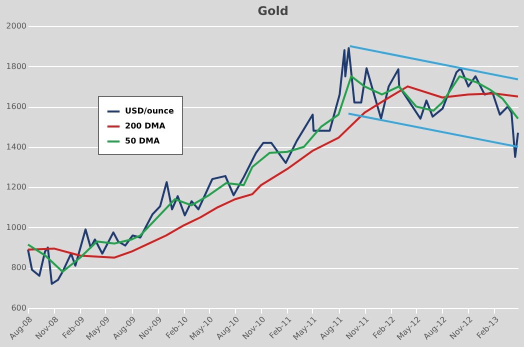 The height and width of the screenshot is (347, 524). Describe the element at coordinates (16, 107) in the screenshot. I see `y-tick-label: 1600` at that location.